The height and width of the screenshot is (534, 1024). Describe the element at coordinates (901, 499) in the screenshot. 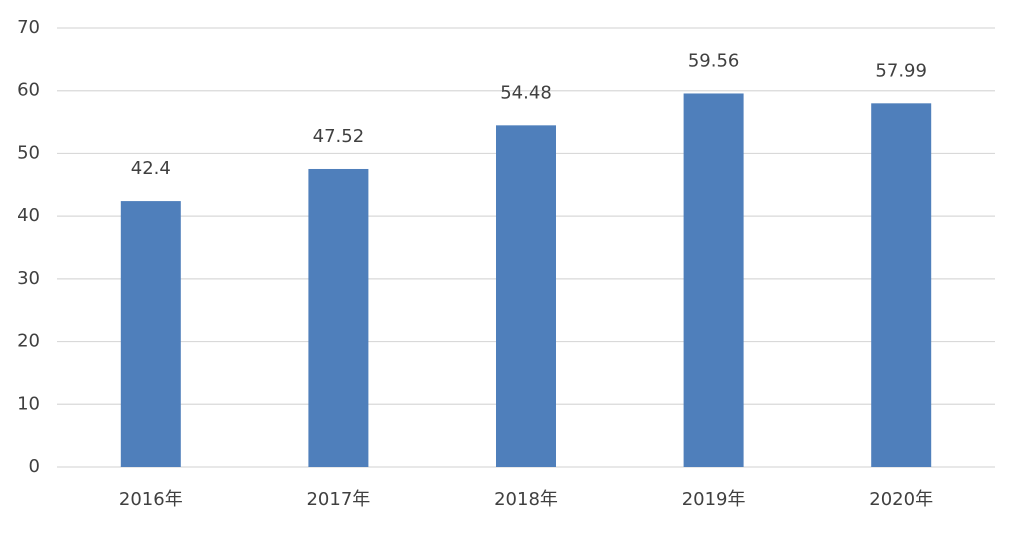

I see `x-tick-label: 2020年` at that location.